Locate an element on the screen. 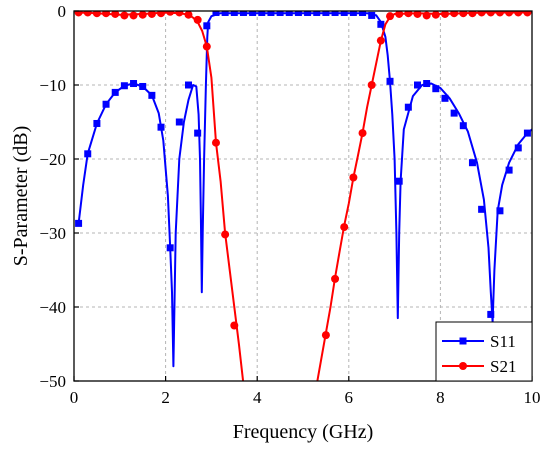 This screenshot has width=550, height=454. y-tick-label: −50 is located at coordinates (52, 381).